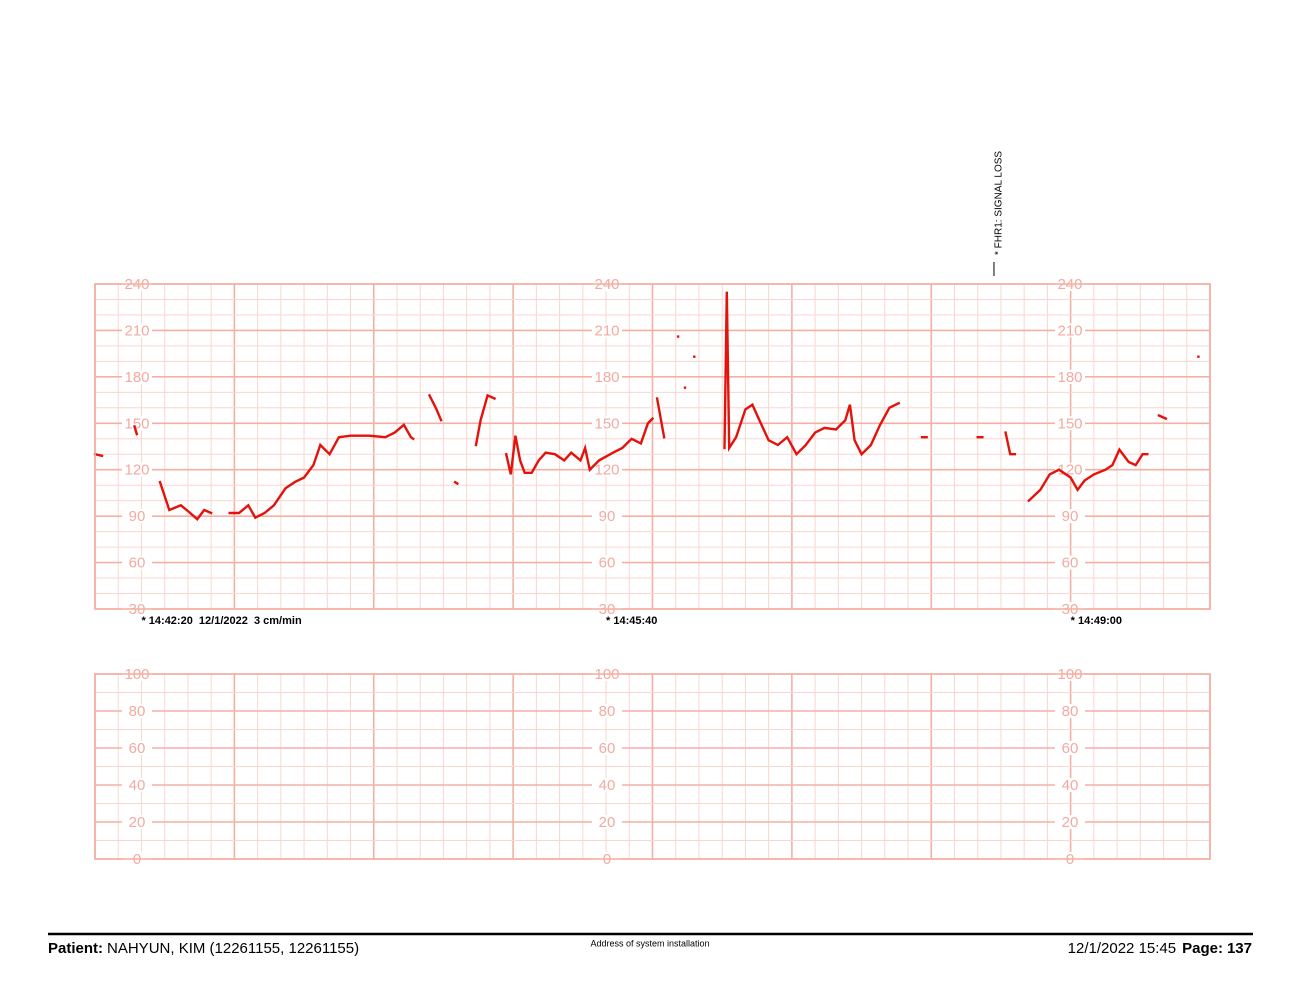 The height and width of the screenshot is (1004, 1300). Describe the element at coordinates (1202, 948) in the screenshot. I see `page-label: Page:` at that location.